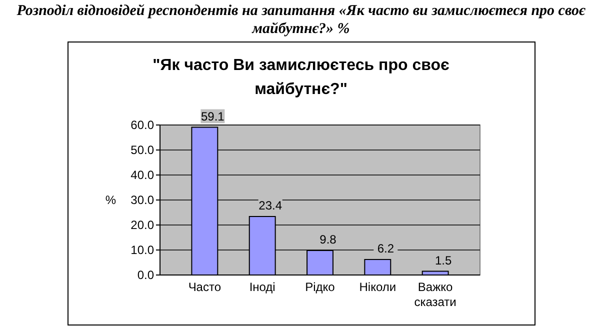  Describe the element at coordinates (142, 125) in the screenshot. I see `y-tick-label: 60.0` at that location.